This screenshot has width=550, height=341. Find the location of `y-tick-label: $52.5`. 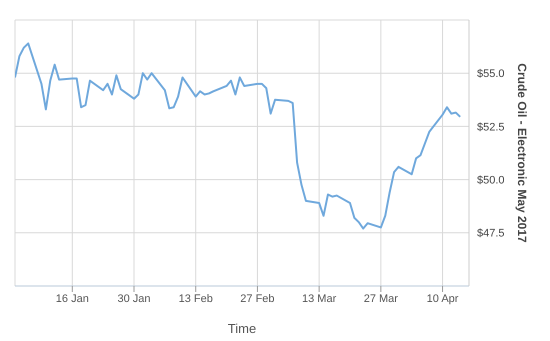

y-tick-label: $52.5 is located at coordinates (491, 127).